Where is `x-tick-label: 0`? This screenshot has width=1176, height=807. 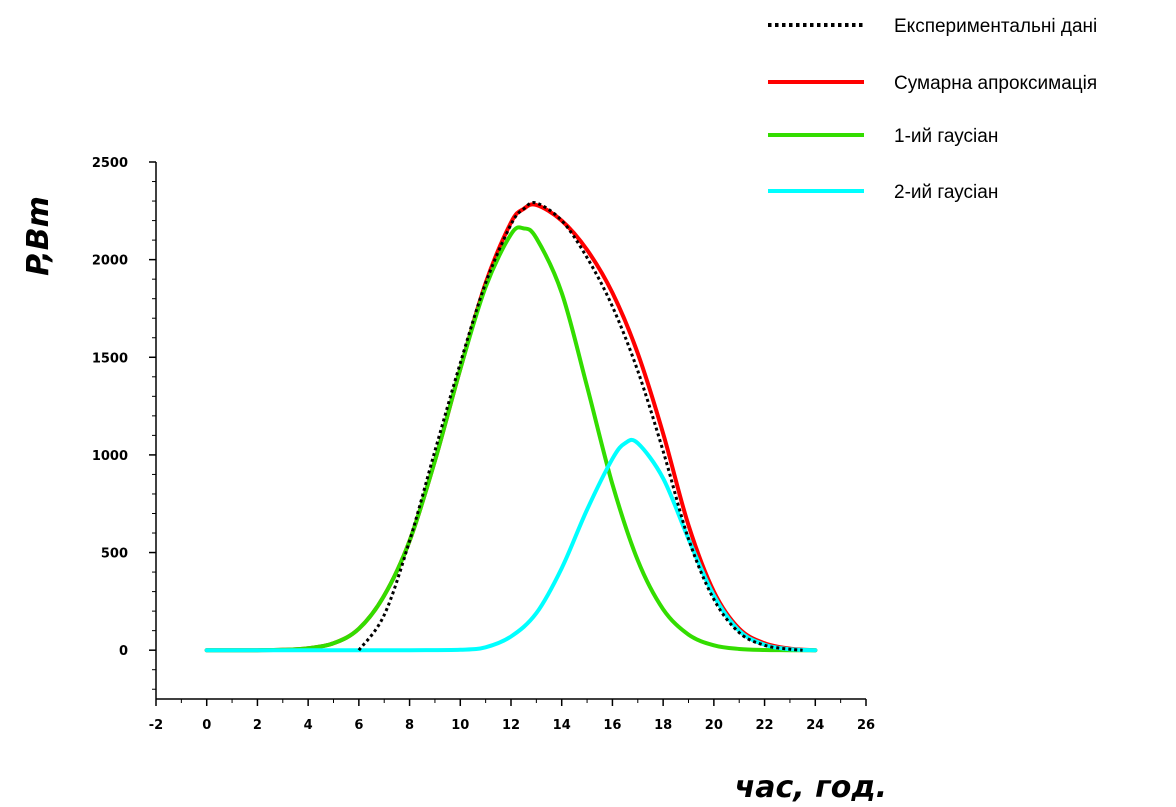
x-tick-label: 0 is located at coordinates (206, 725).